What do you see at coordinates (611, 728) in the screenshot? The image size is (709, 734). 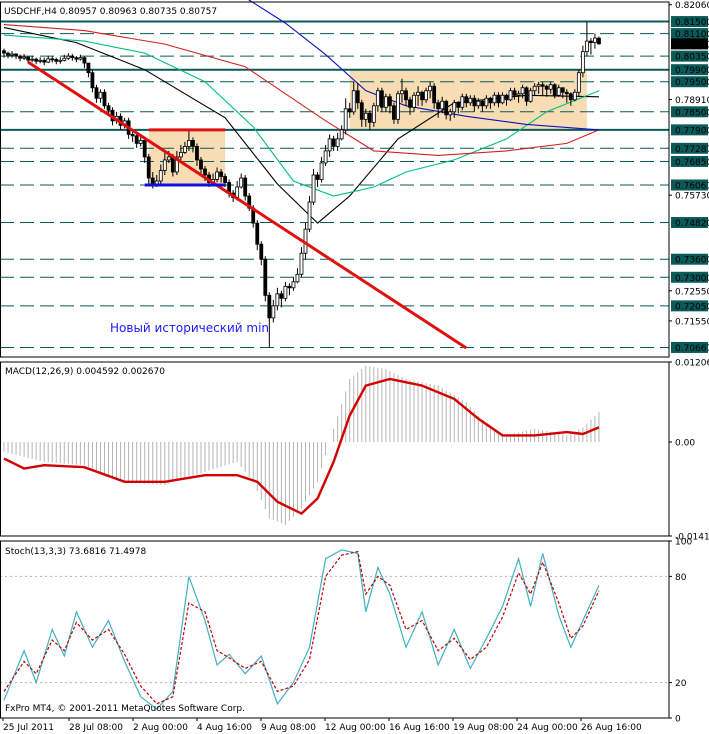 I see `x-tick-label: 26 Aug 16:00` at bounding box center [611, 728].